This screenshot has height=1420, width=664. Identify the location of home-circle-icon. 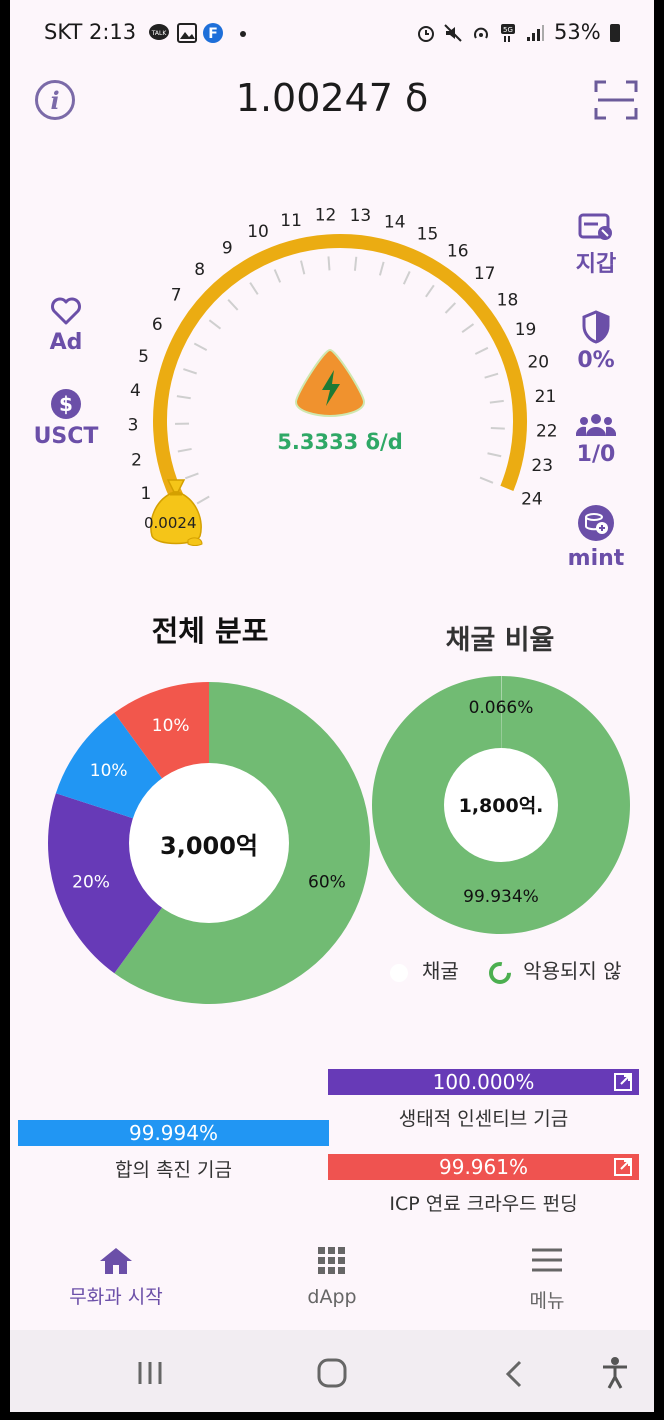
(332, 1373).